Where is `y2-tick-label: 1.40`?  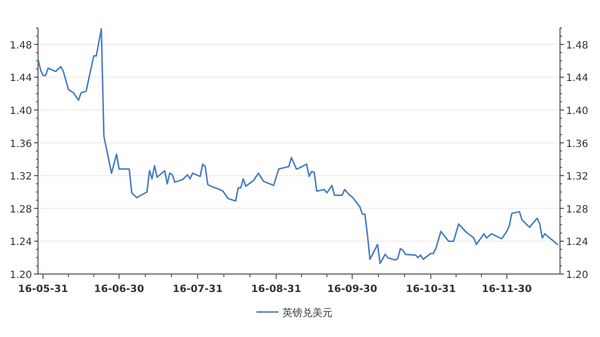 y2-tick-label: 1.40 is located at coordinates (577, 111).